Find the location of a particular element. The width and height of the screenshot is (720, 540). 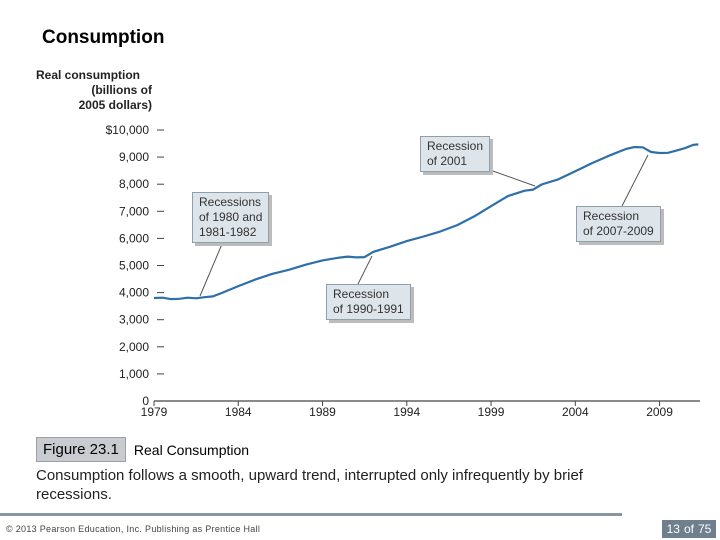

x-tick-label: 1989 is located at coordinates (322, 412).